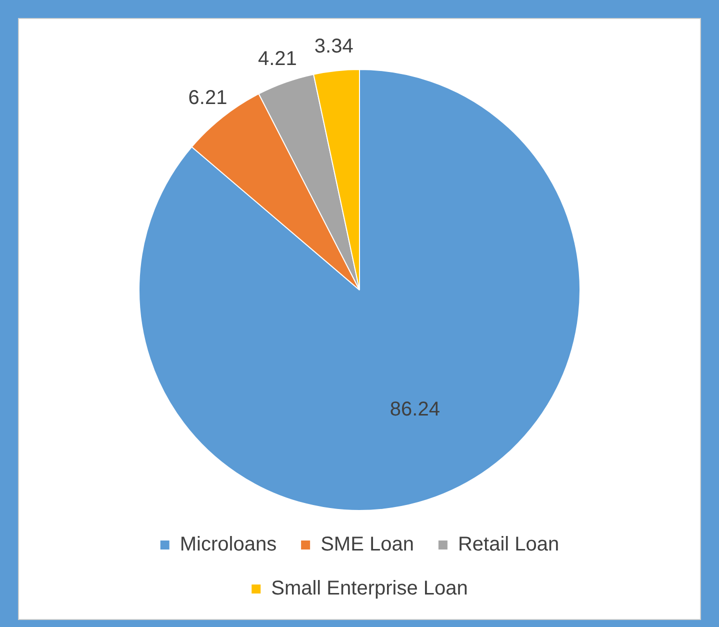 Image resolution: width=719 pixels, height=627 pixels. I want to click on legend-label: Small Enterprise Loan, so click(369, 589).